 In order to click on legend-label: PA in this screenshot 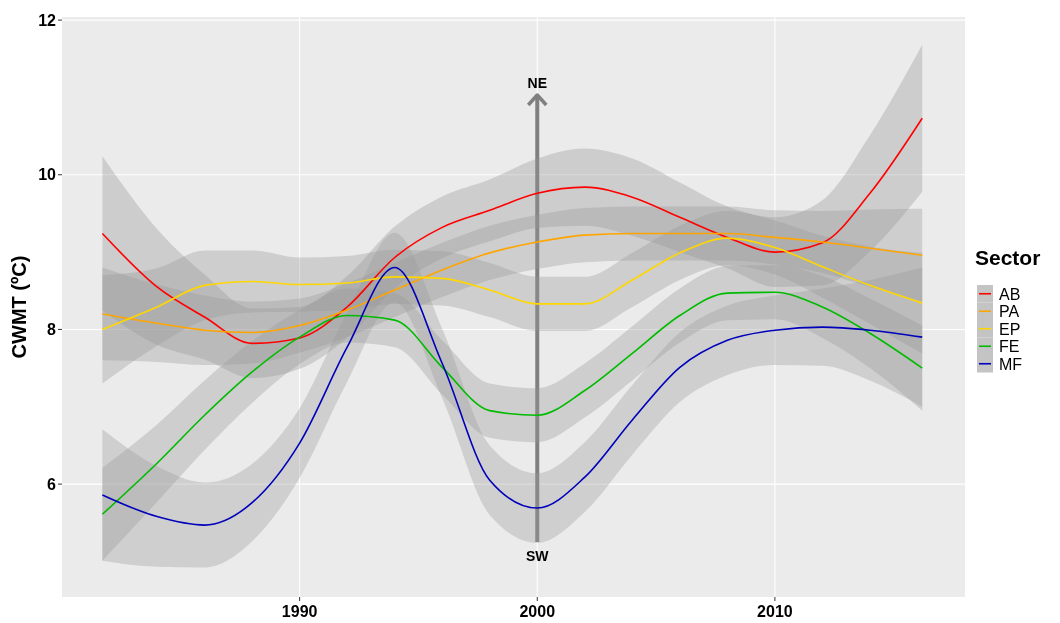, I will do `click(1009, 311)`.